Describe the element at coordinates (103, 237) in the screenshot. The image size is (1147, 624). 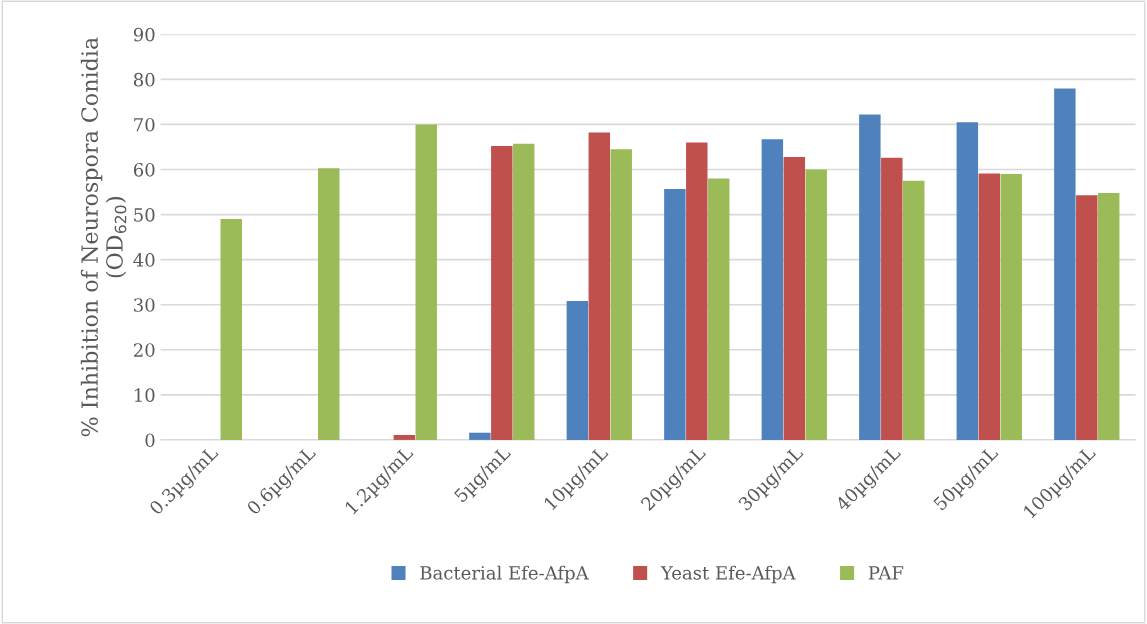
I see `y-axis-title: % Inhibition of Neurospora Conidia (OD$_{620}$)` at that location.